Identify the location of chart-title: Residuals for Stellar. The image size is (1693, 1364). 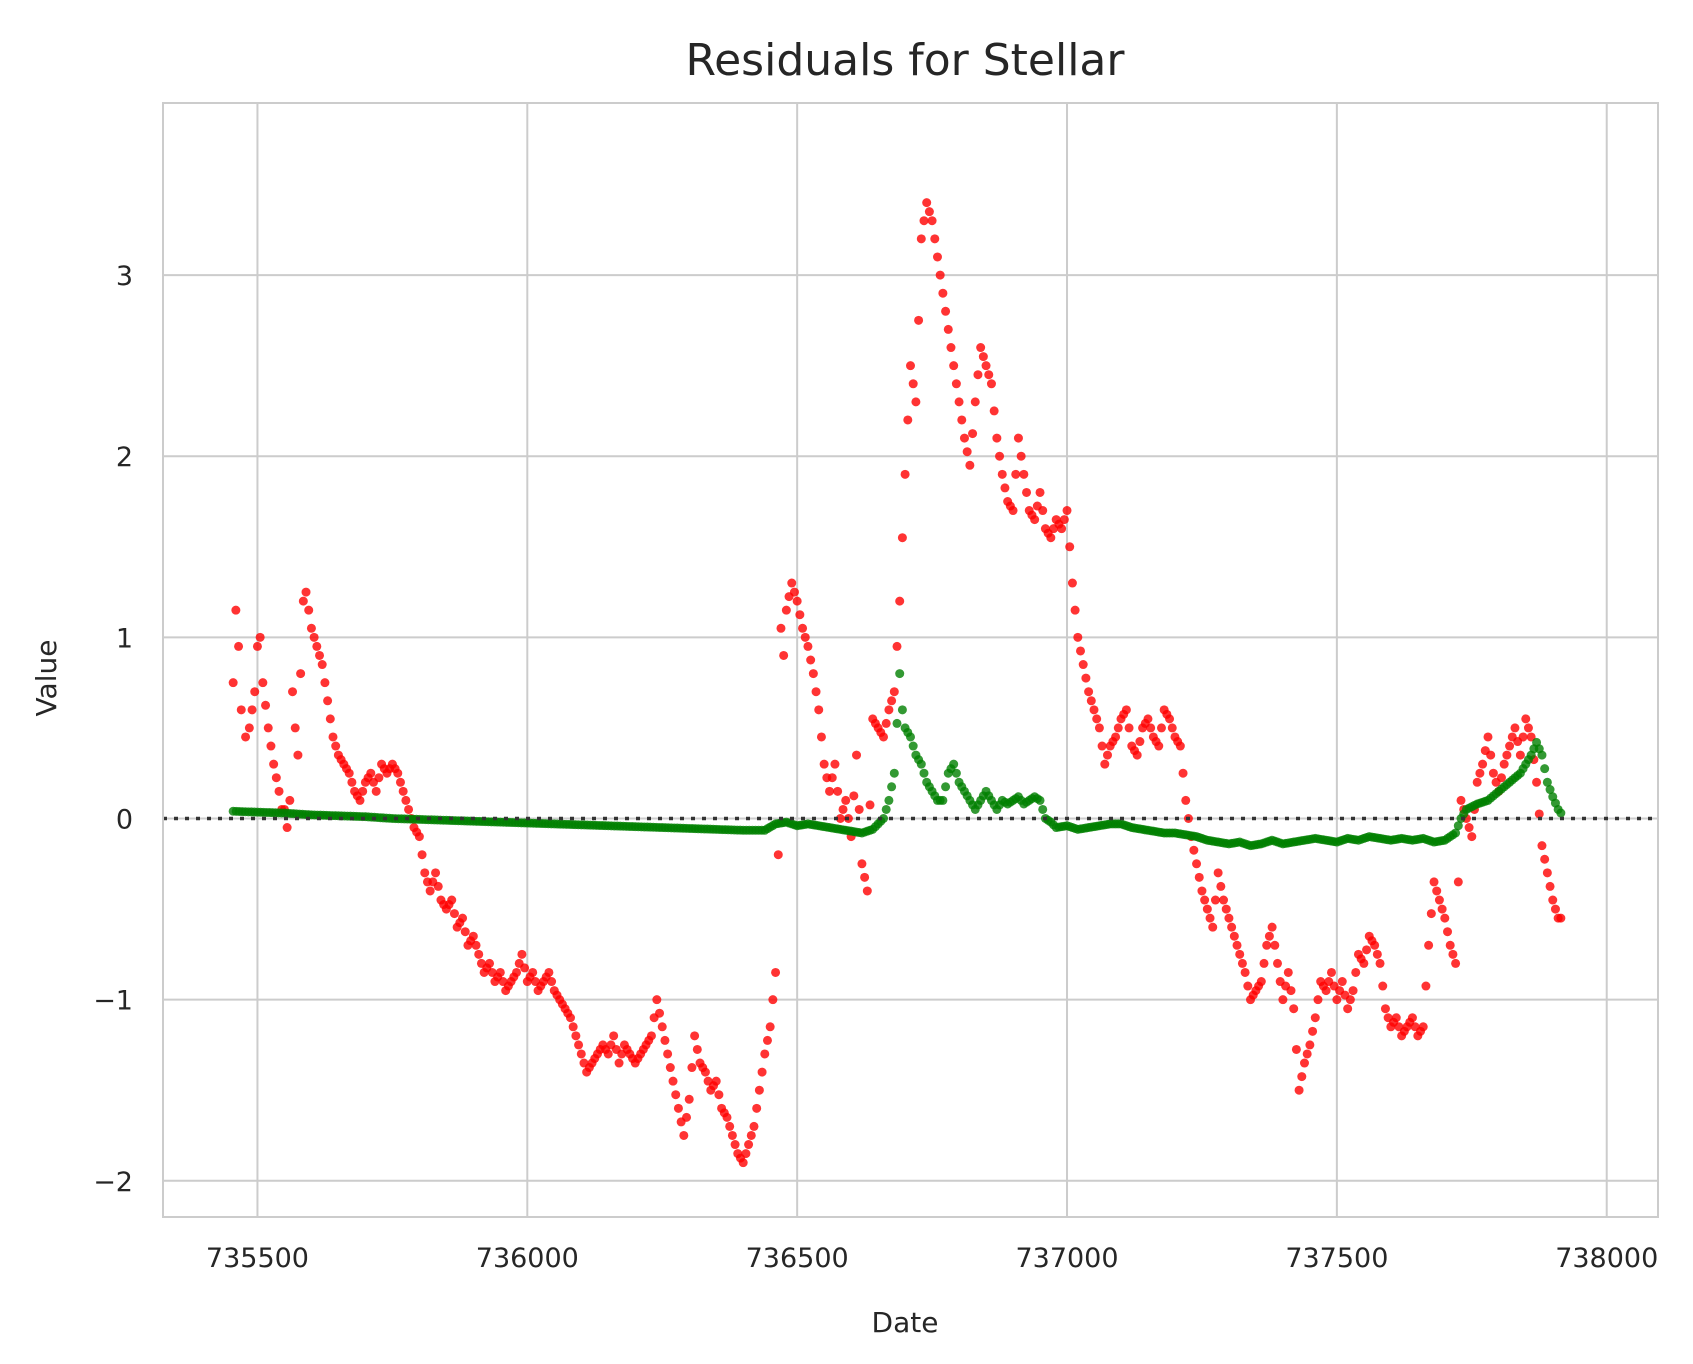
(906, 60).